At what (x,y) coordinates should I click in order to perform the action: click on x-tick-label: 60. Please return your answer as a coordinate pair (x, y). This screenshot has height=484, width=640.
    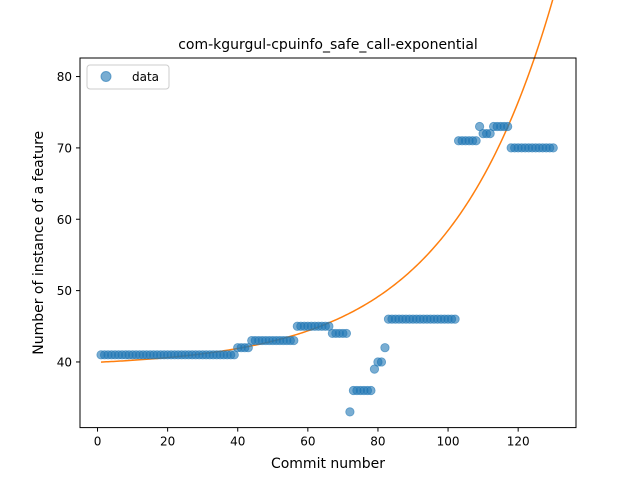
    Looking at the image, I should click on (307, 442).